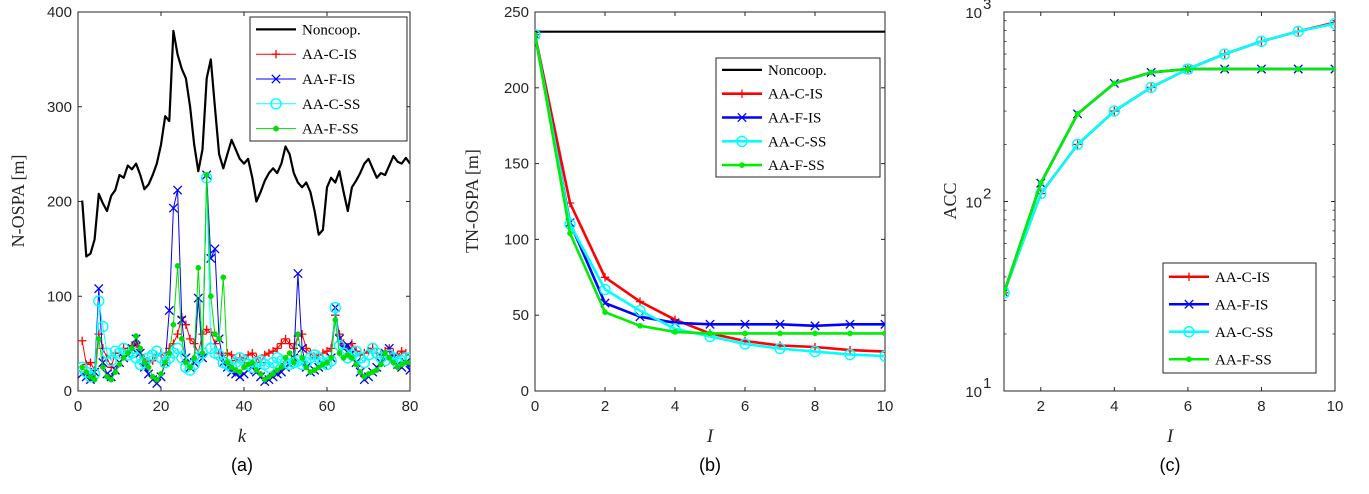 Image resolution: width=1369 pixels, height=494 pixels. Describe the element at coordinates (331, 30) in the screenshot. I see `legend-label: Noncoop.` at that location.